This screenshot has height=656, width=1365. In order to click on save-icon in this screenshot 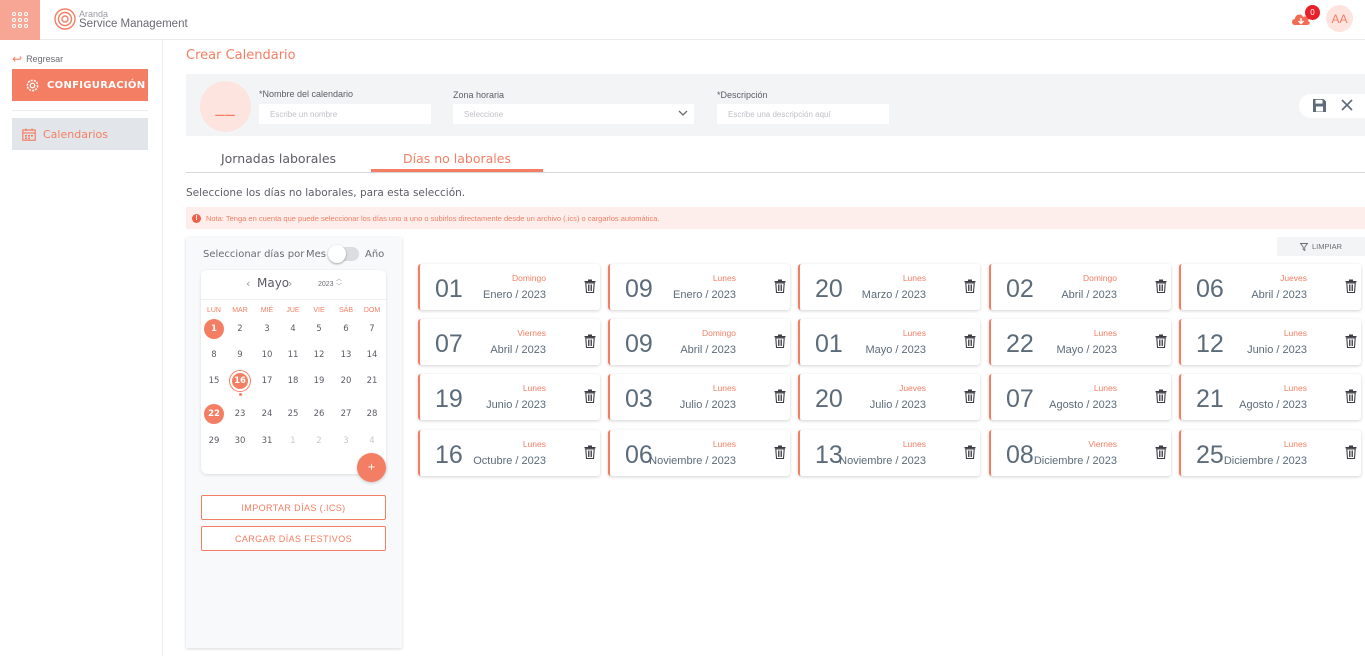, I will do `click(1319, 105)`.